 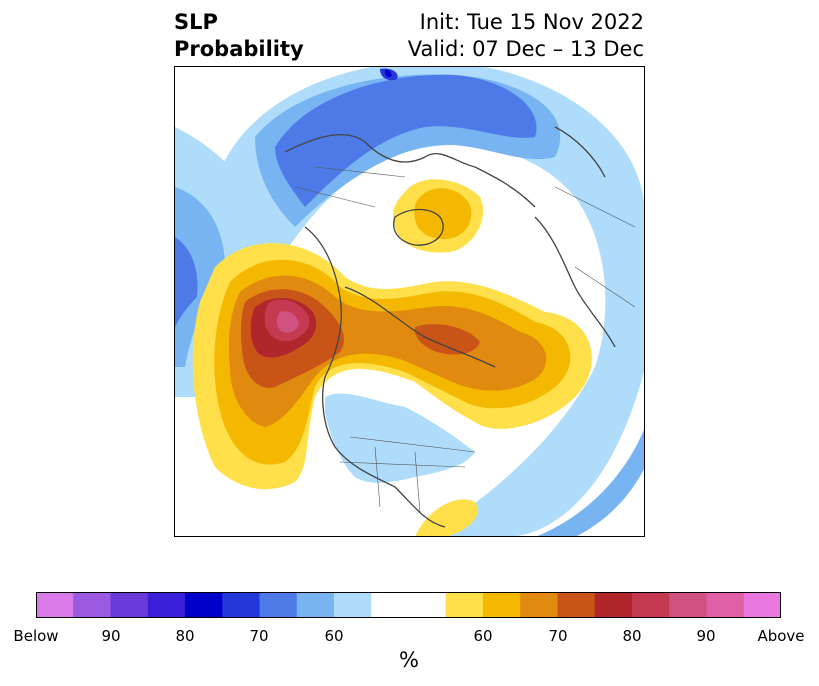 I want to click on colorbar-unit: %, so click(x=409, y=660).